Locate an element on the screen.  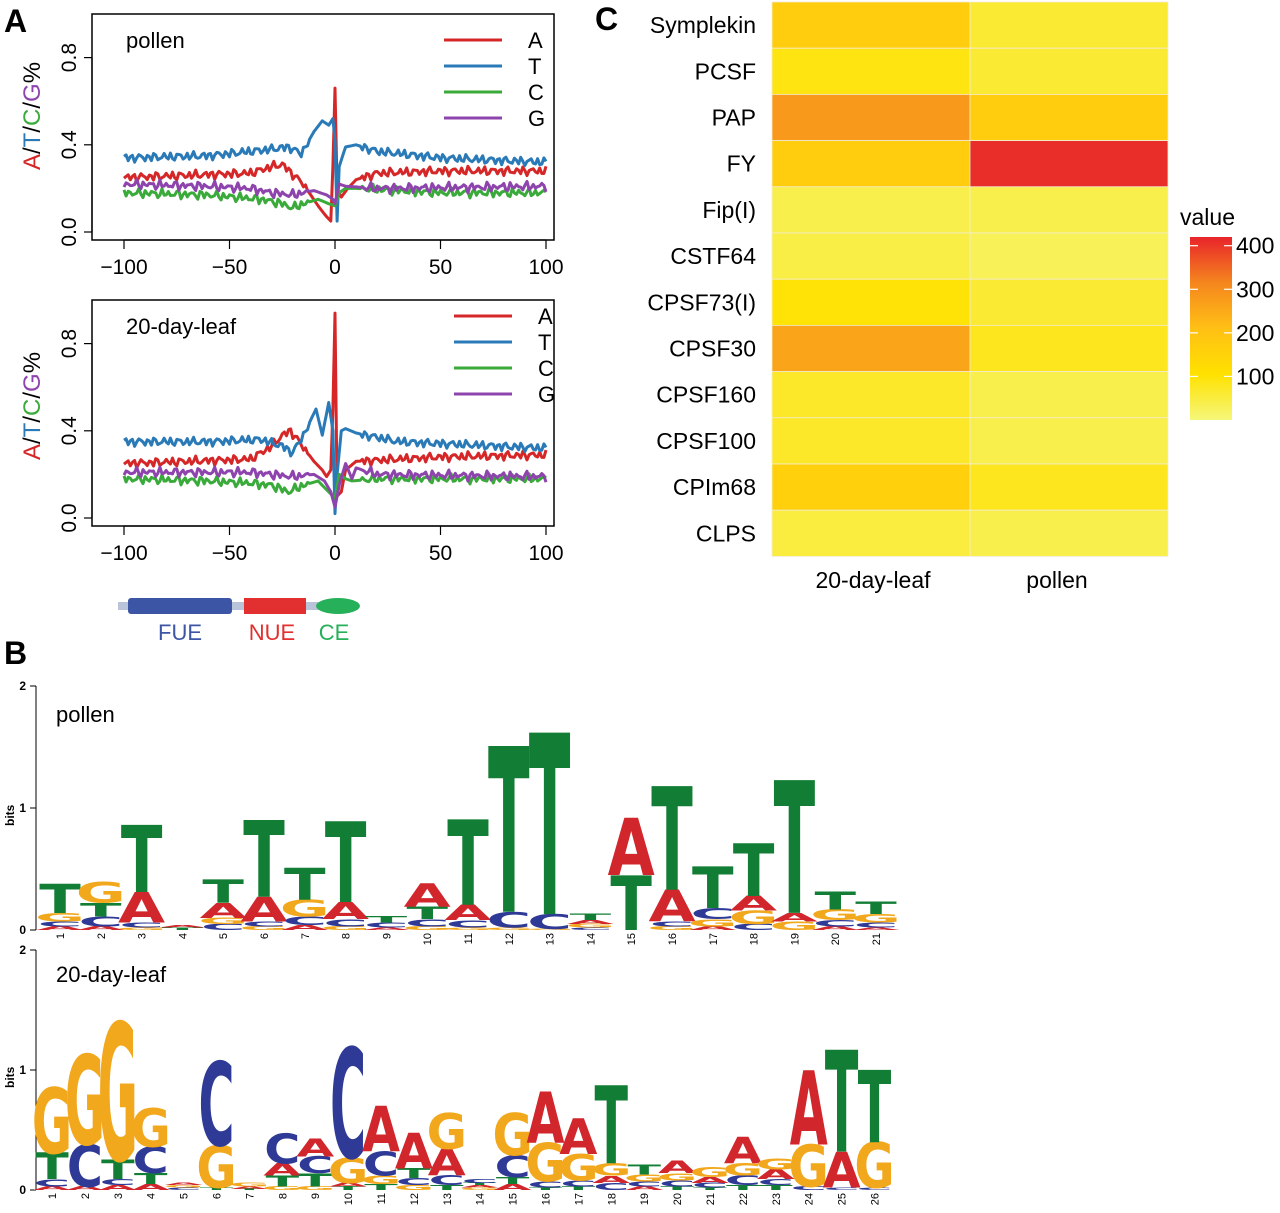
panel-label-b: B is located at coordinates (15, 653).